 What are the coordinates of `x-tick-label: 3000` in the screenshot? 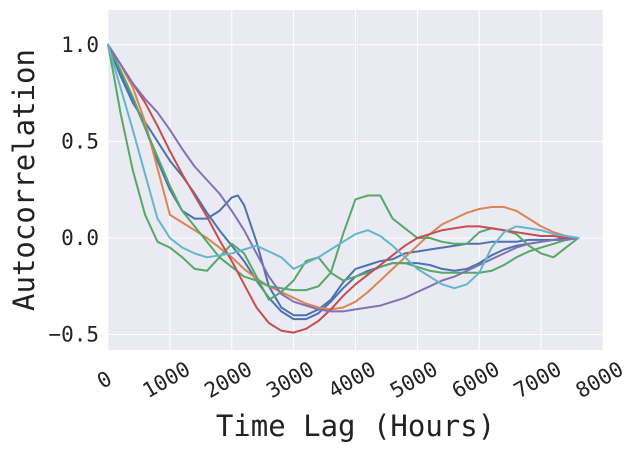 It's located at (290, 380).